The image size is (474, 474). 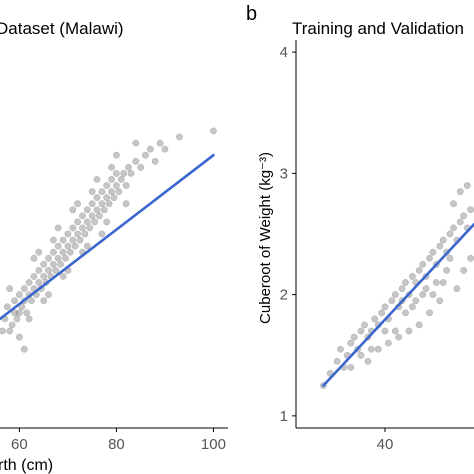 I want to click on y-tick-label: 1, so click(x=284, y=416).